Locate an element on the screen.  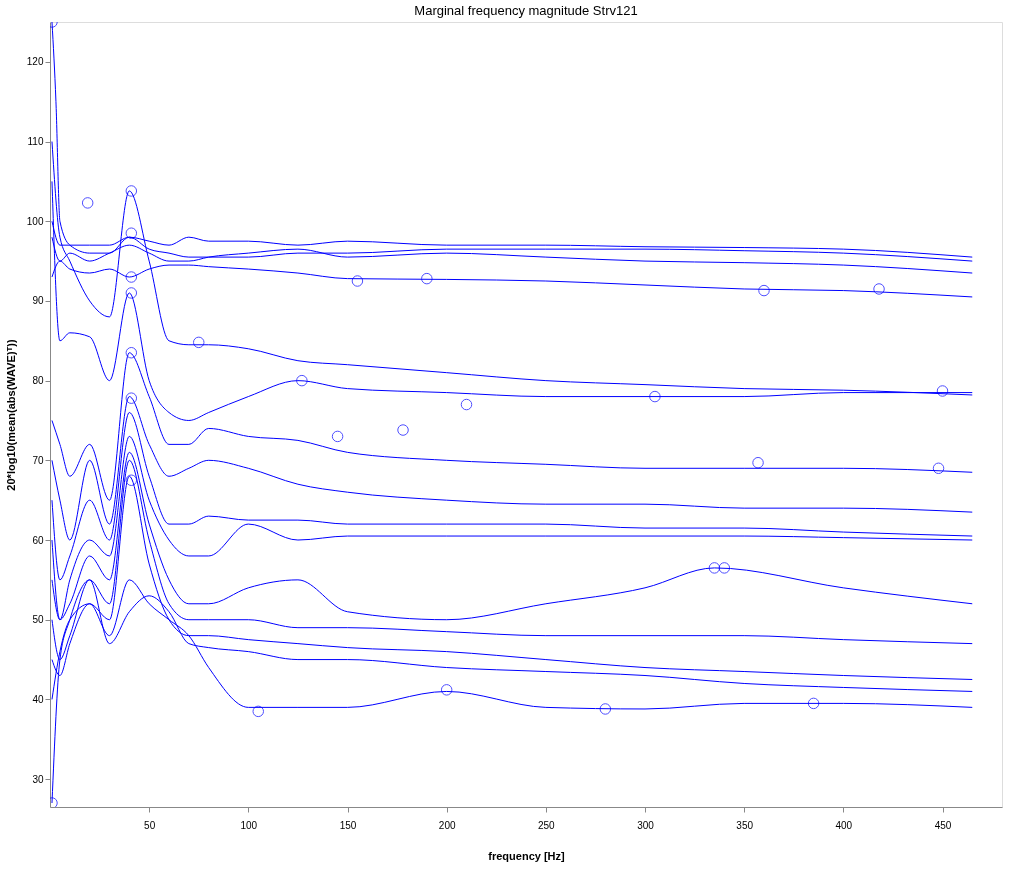
y-tick-label: 120 is located at coordinates (35, 62).